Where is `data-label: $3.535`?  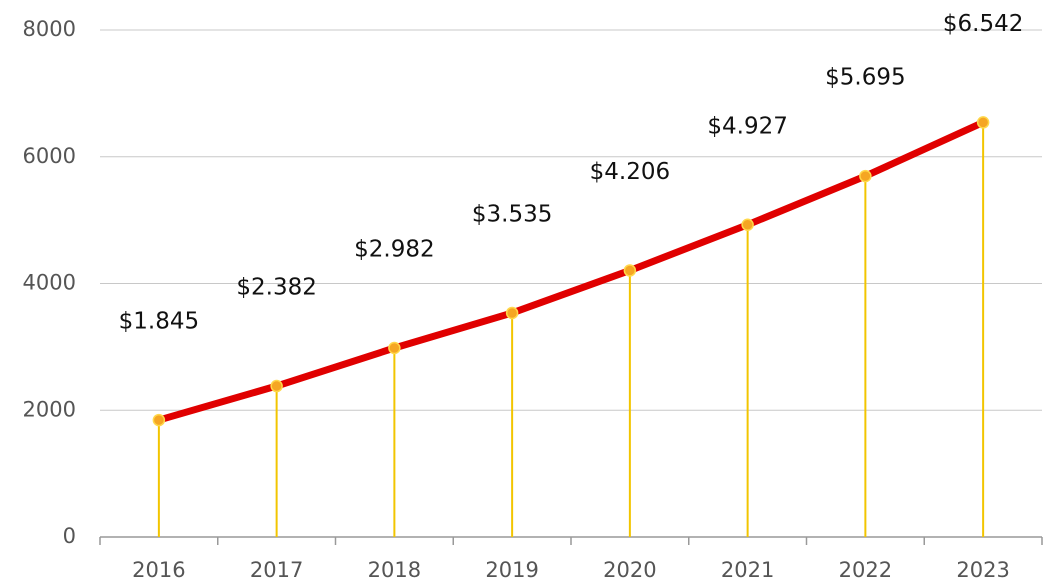
data-label: $3.535 is located at coordinates (512, 214).